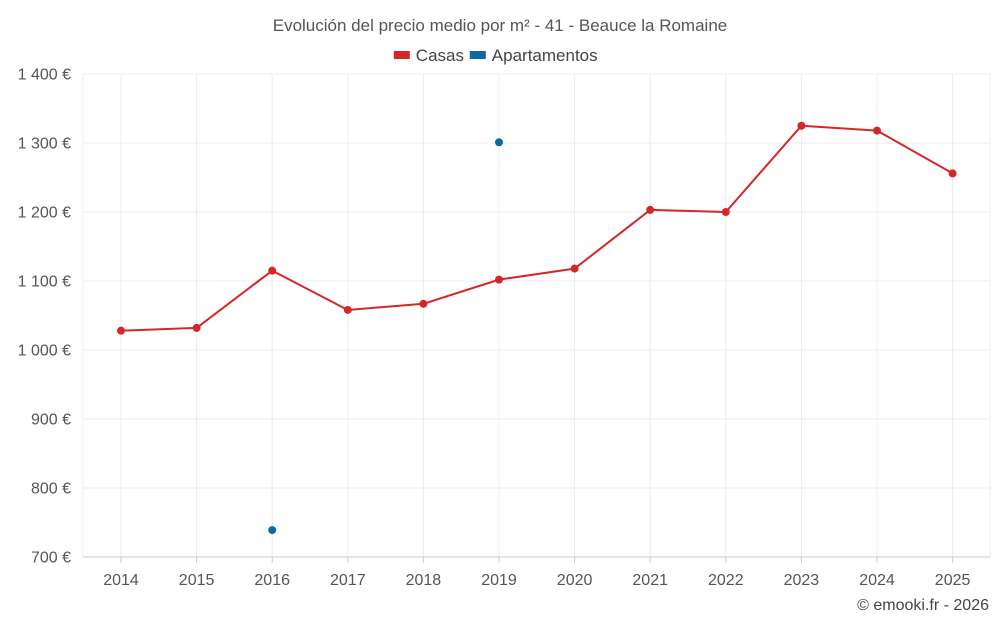 The height and width of the screenshot is (625, 1000). I want to click on chart-credit: © emooki.fr - 2026, so click(923, 605).